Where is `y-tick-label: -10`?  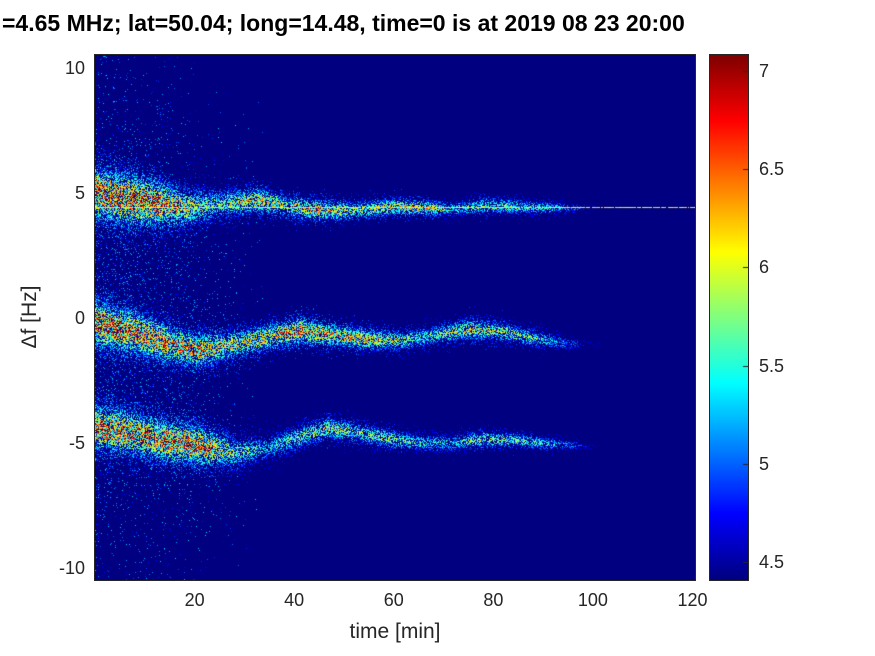 y-tick-label: -10 is located at coordinates (71, 567).